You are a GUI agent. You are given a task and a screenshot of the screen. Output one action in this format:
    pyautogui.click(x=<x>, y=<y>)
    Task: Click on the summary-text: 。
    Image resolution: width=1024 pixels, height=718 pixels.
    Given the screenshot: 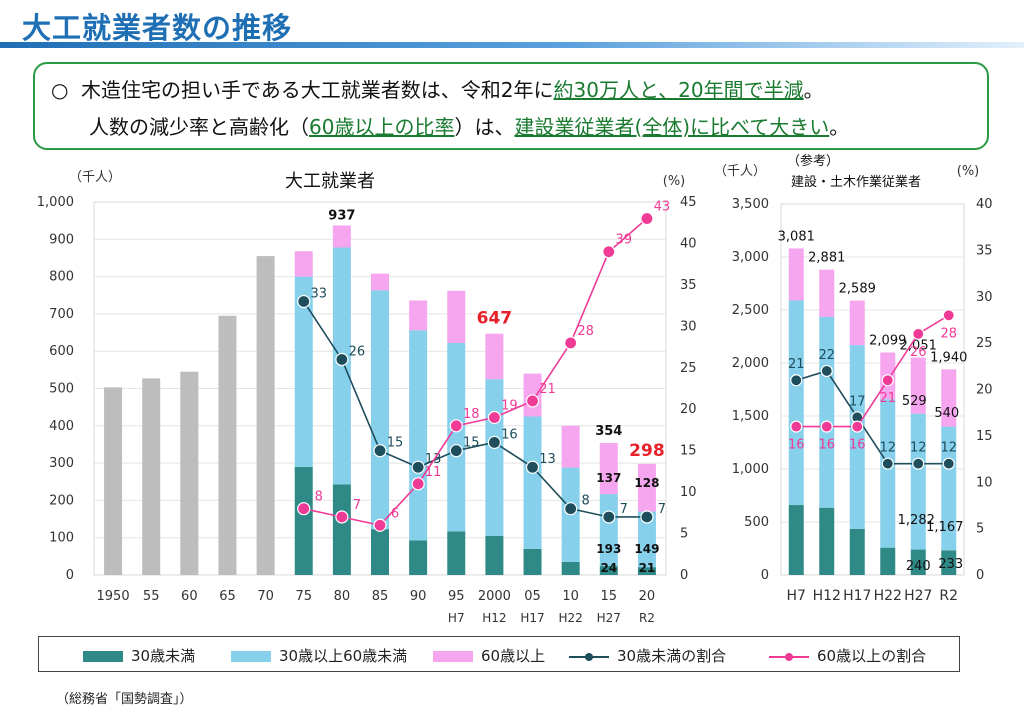 What is the action you would take?
    pyautogui.click(x=839, y=127)
    